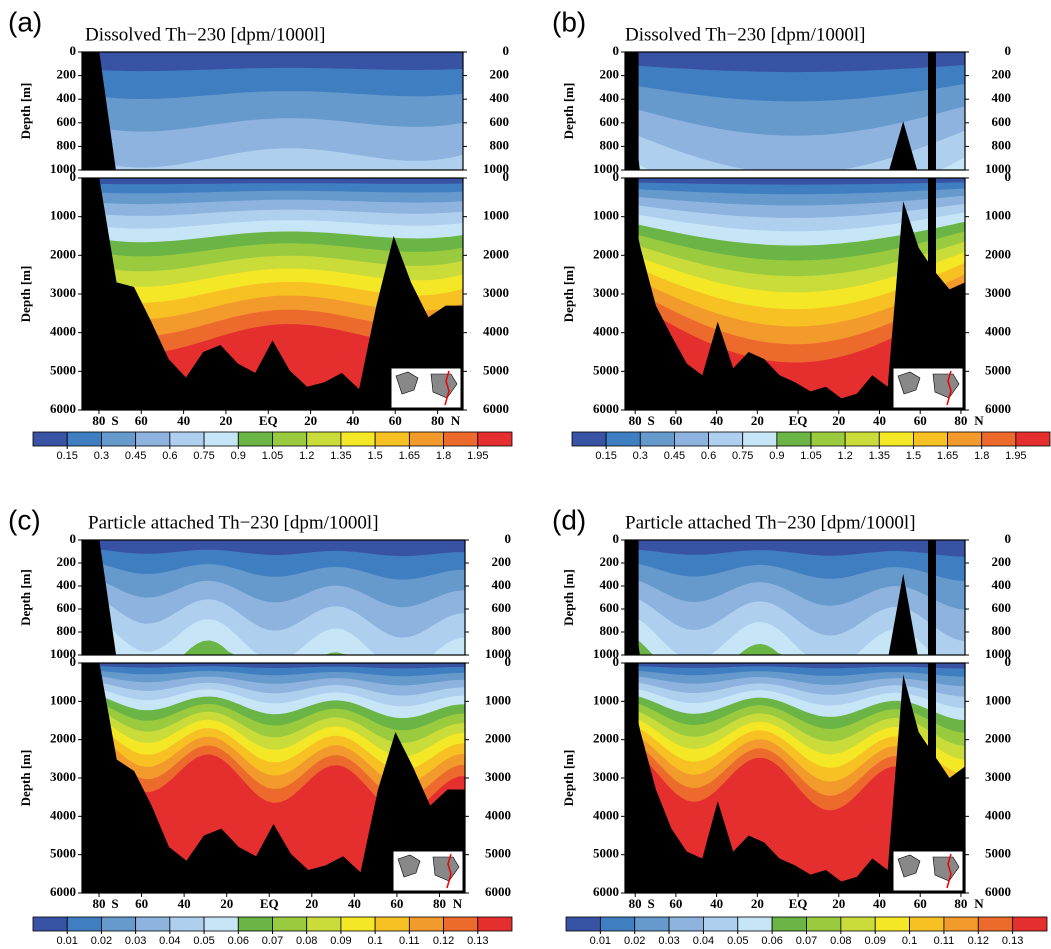  Describe the element at coordinates (205, 34) in the screenshot. I see `chart-title: Dissolved Th−230 [dpm/1000l]` at that location.